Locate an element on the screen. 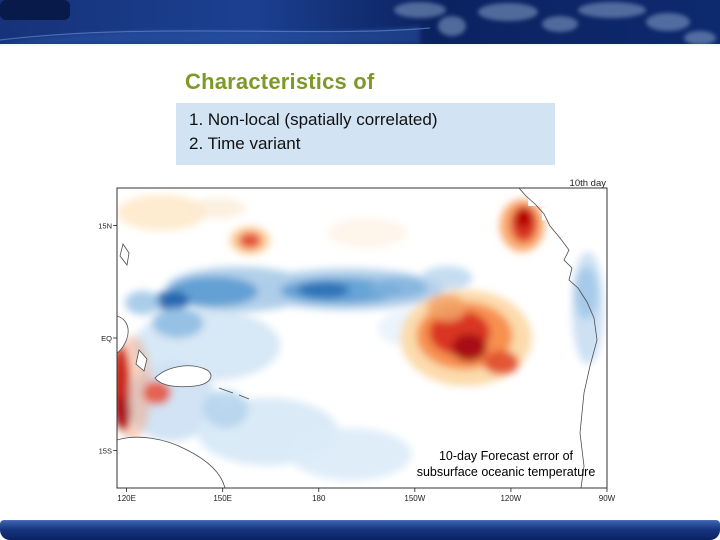  footer-banner is located at coordinates (360, 530).